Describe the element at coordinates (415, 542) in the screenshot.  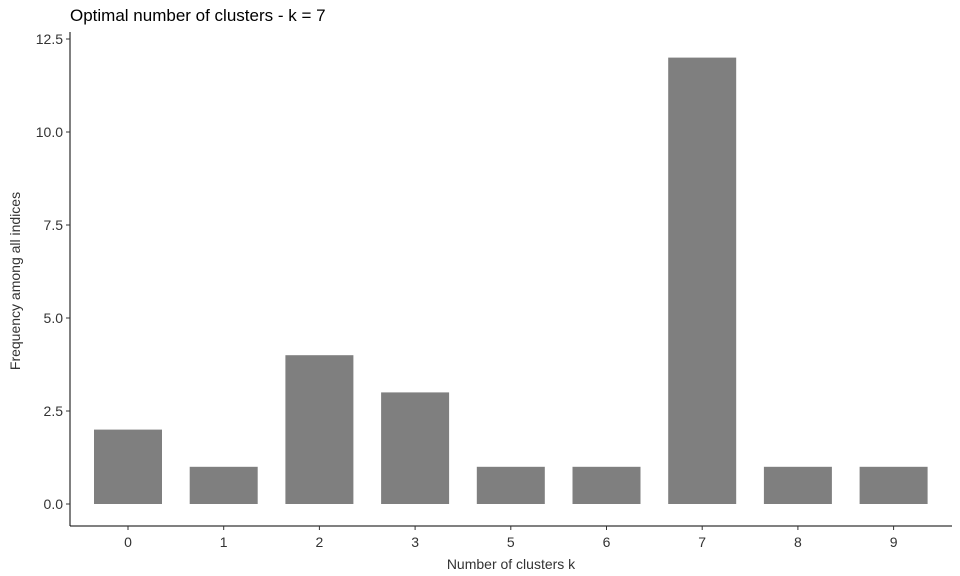
I see `x-tick-label: 3` at that location.